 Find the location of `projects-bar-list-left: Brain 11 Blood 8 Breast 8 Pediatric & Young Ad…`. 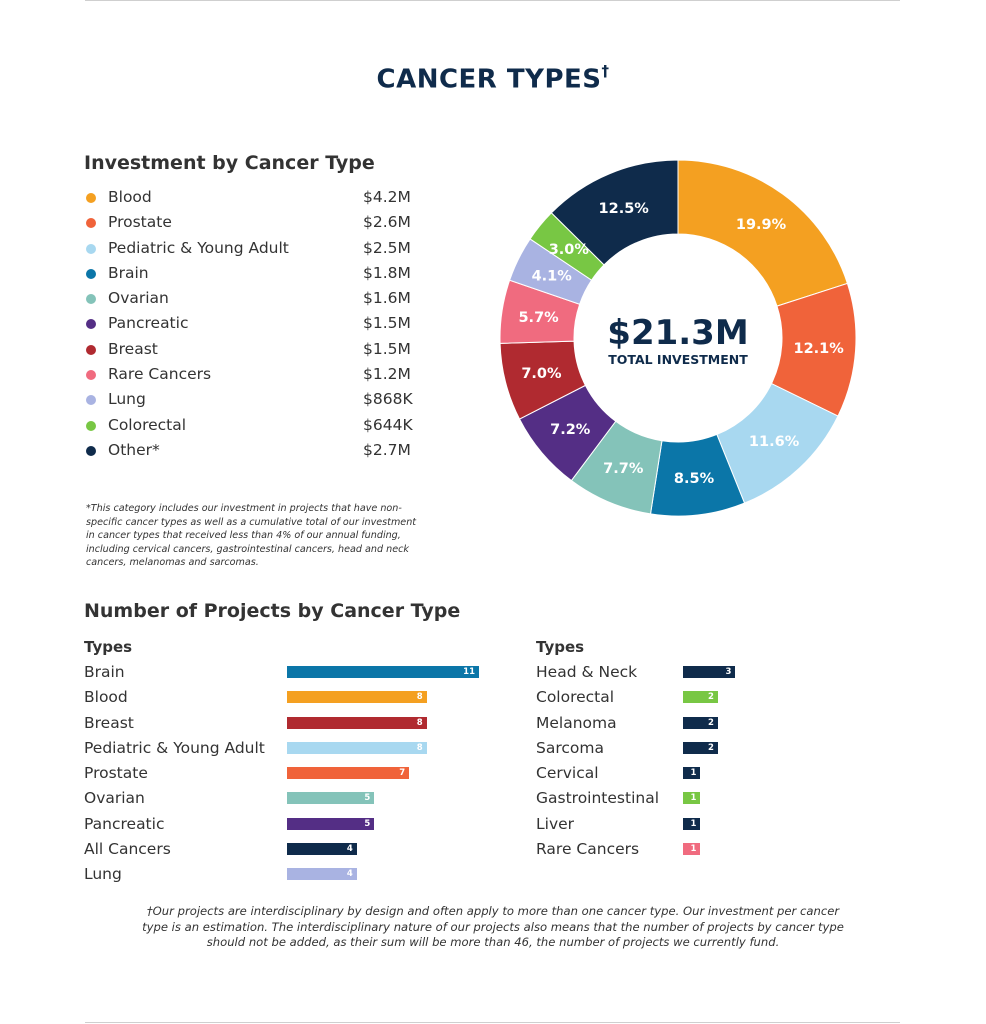

projects-bar-list-left: Brain 11 Blood 8 Breast 8 Pediatric & Young Ad… is located at coordinates (294, 774).